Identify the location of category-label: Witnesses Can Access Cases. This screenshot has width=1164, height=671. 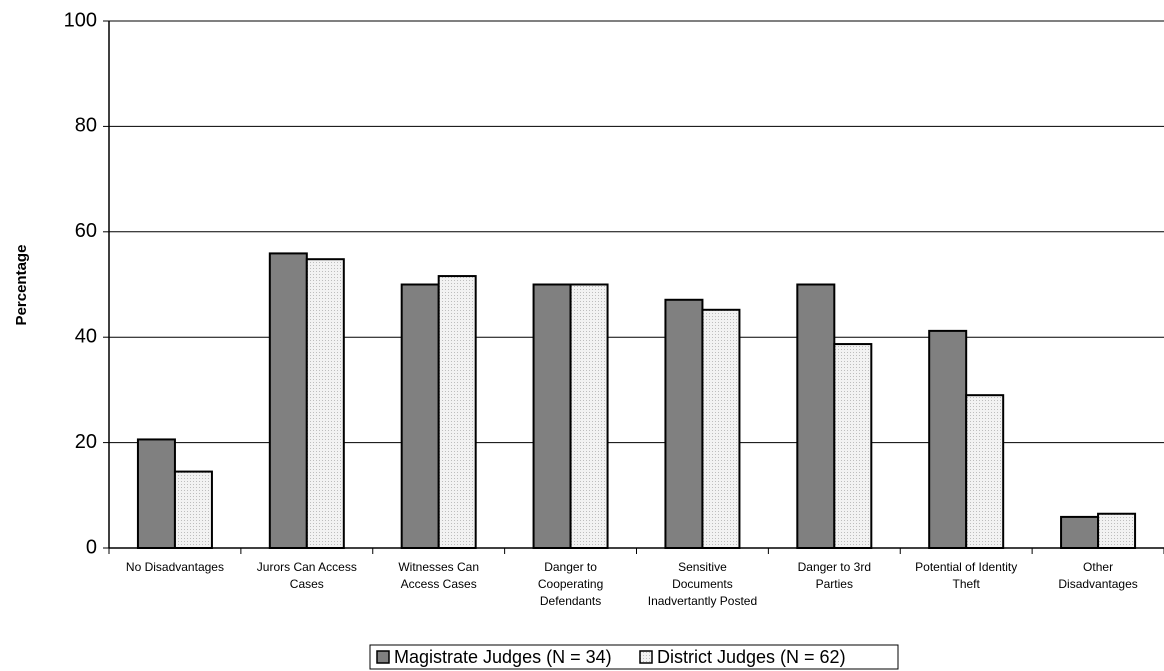
(438, 575).